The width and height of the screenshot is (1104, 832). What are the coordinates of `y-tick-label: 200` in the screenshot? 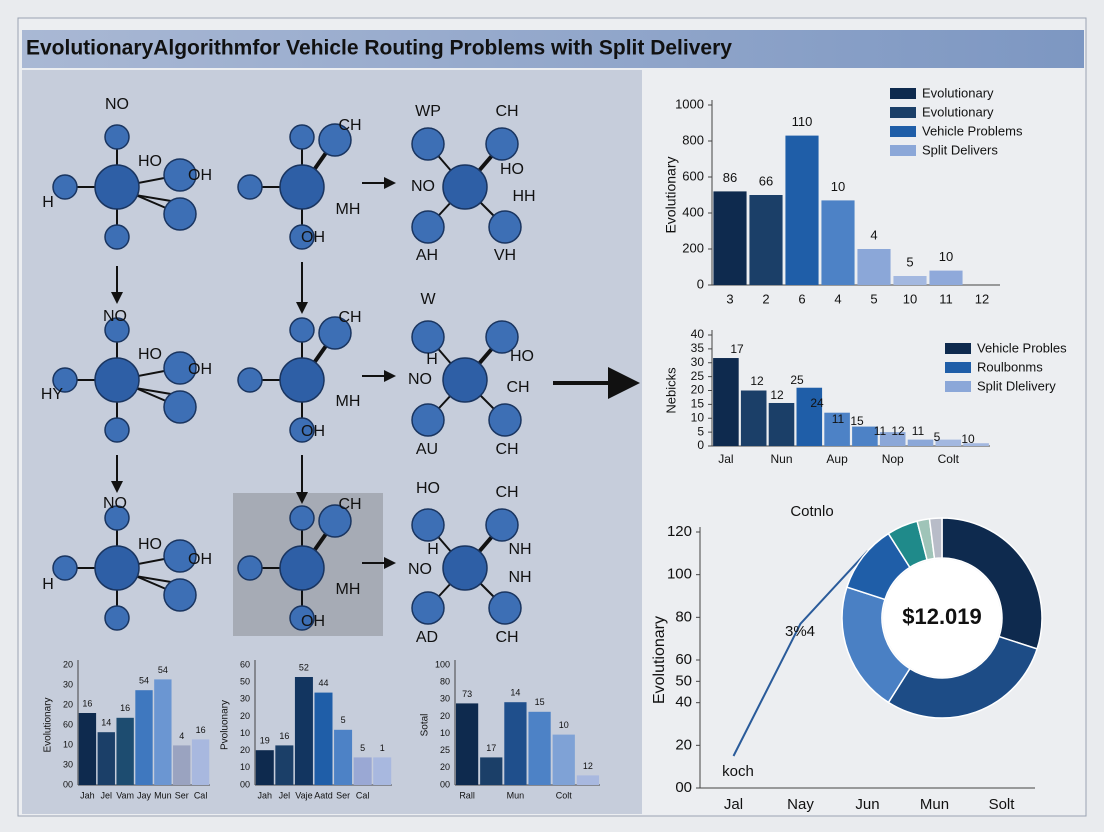 It's located at (693, 247).